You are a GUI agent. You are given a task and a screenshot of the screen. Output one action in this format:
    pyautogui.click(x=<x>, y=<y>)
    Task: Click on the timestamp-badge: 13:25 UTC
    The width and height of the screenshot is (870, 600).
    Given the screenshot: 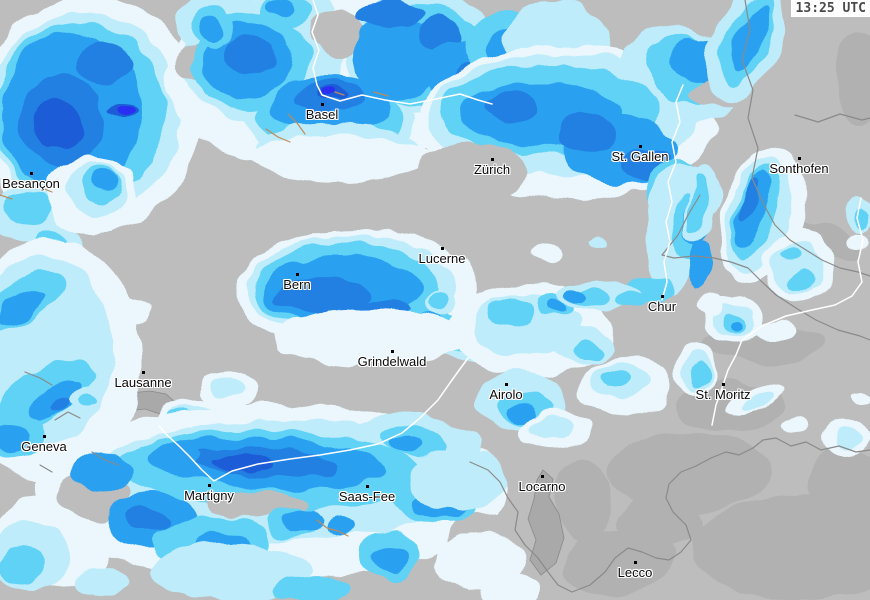 What is the action you would take?
    pyautogui.click(x=830, y=8)
    